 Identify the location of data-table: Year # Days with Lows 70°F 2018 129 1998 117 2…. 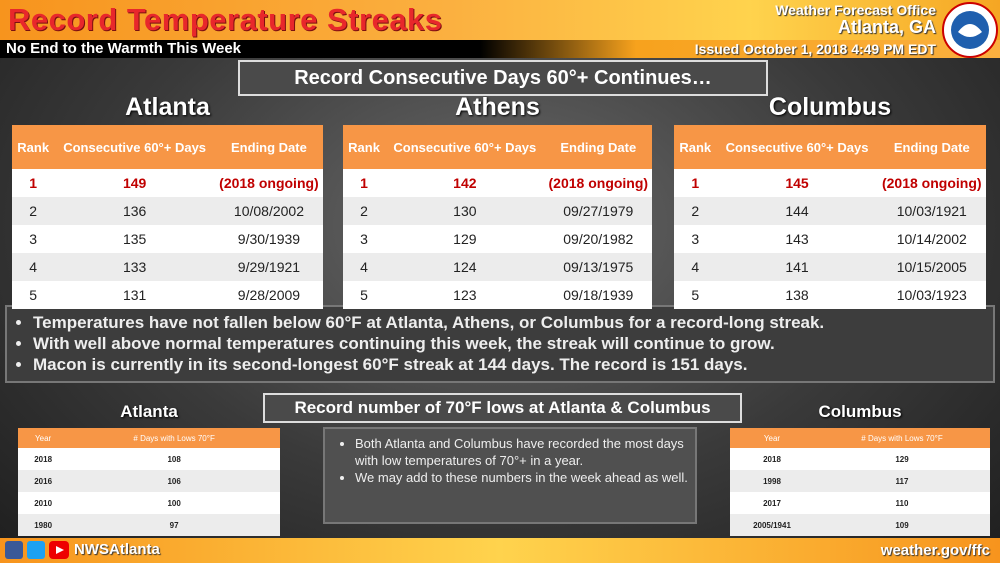
(860, 482).